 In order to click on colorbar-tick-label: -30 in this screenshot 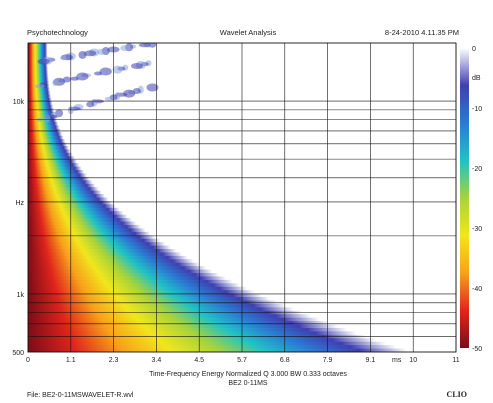, I will do `click(477, 229)`.